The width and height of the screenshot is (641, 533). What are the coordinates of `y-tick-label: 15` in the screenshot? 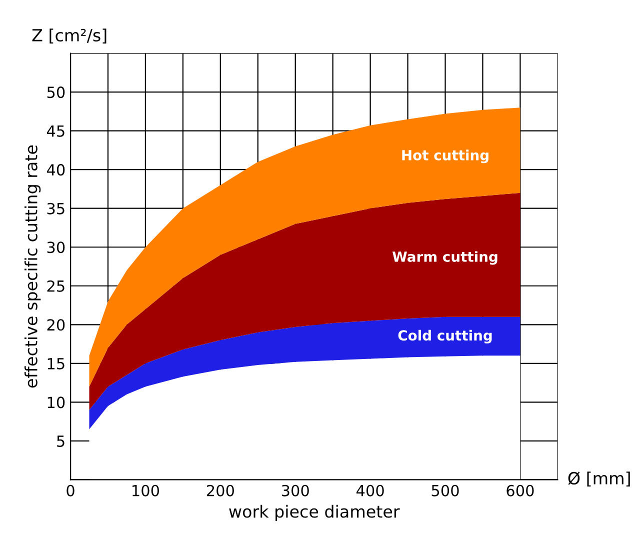 It's located at (56, 364).